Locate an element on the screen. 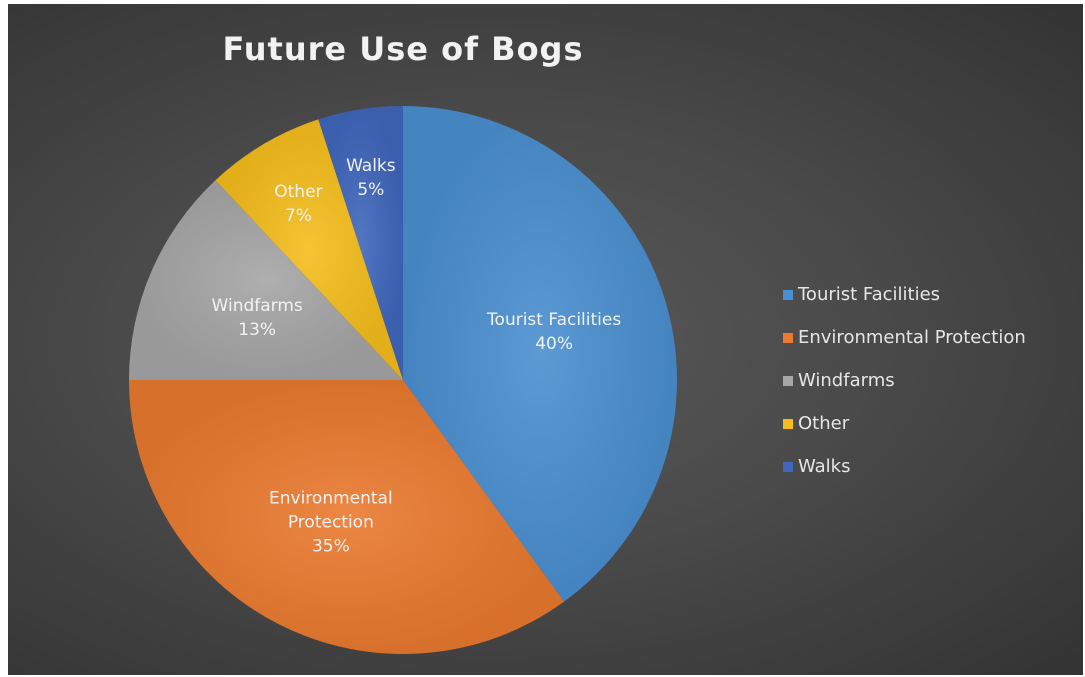 This screenshot has height=677, width=1085. legend-swatch-windfarms is located at coordinates (788, 381).